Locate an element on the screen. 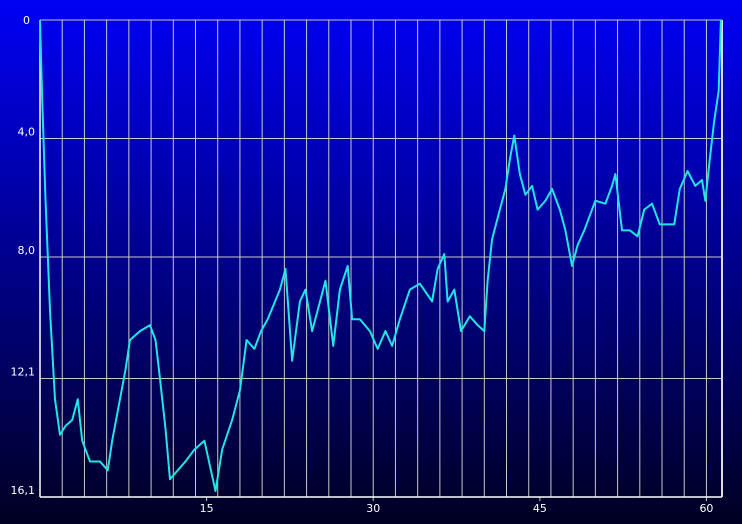  x-tick-label: 30 is located at coordinates (373, 508).